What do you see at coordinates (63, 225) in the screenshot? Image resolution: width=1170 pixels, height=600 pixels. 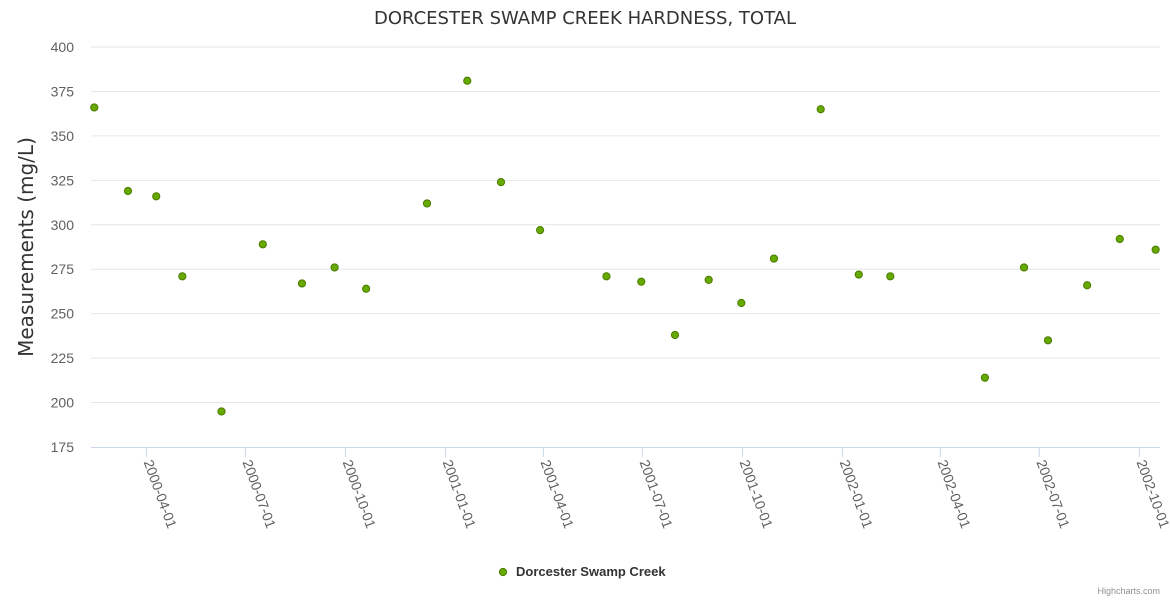 I see `y-tick-label: 300` at bounding box center [63, 225].